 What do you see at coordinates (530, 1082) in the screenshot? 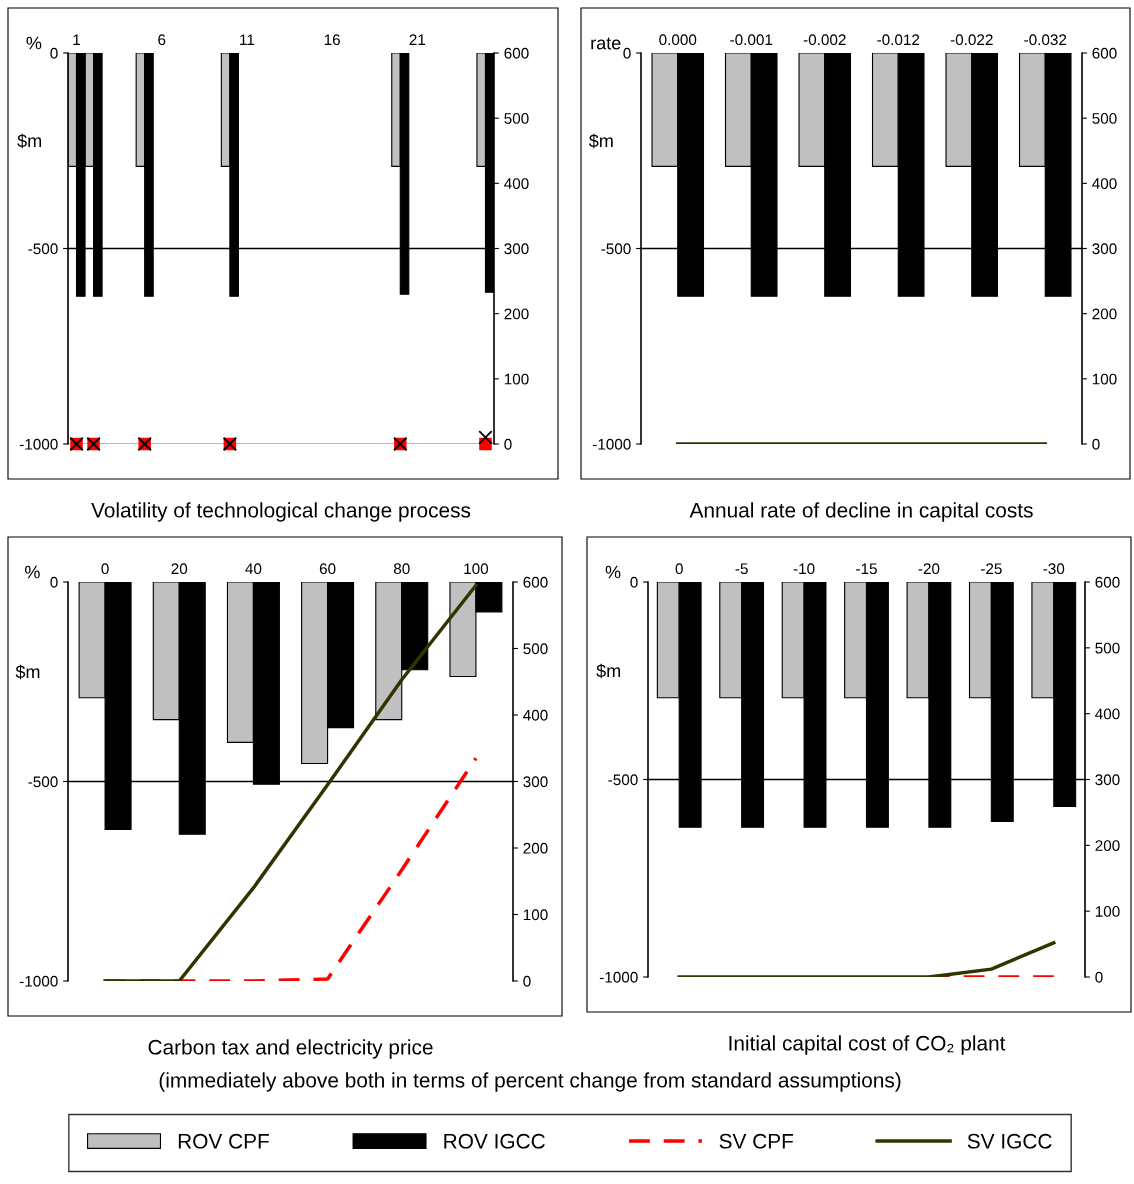
I see `text: (immediately above both in terms of percent change from standard assumptions)` at bounding box center [530, 1082].